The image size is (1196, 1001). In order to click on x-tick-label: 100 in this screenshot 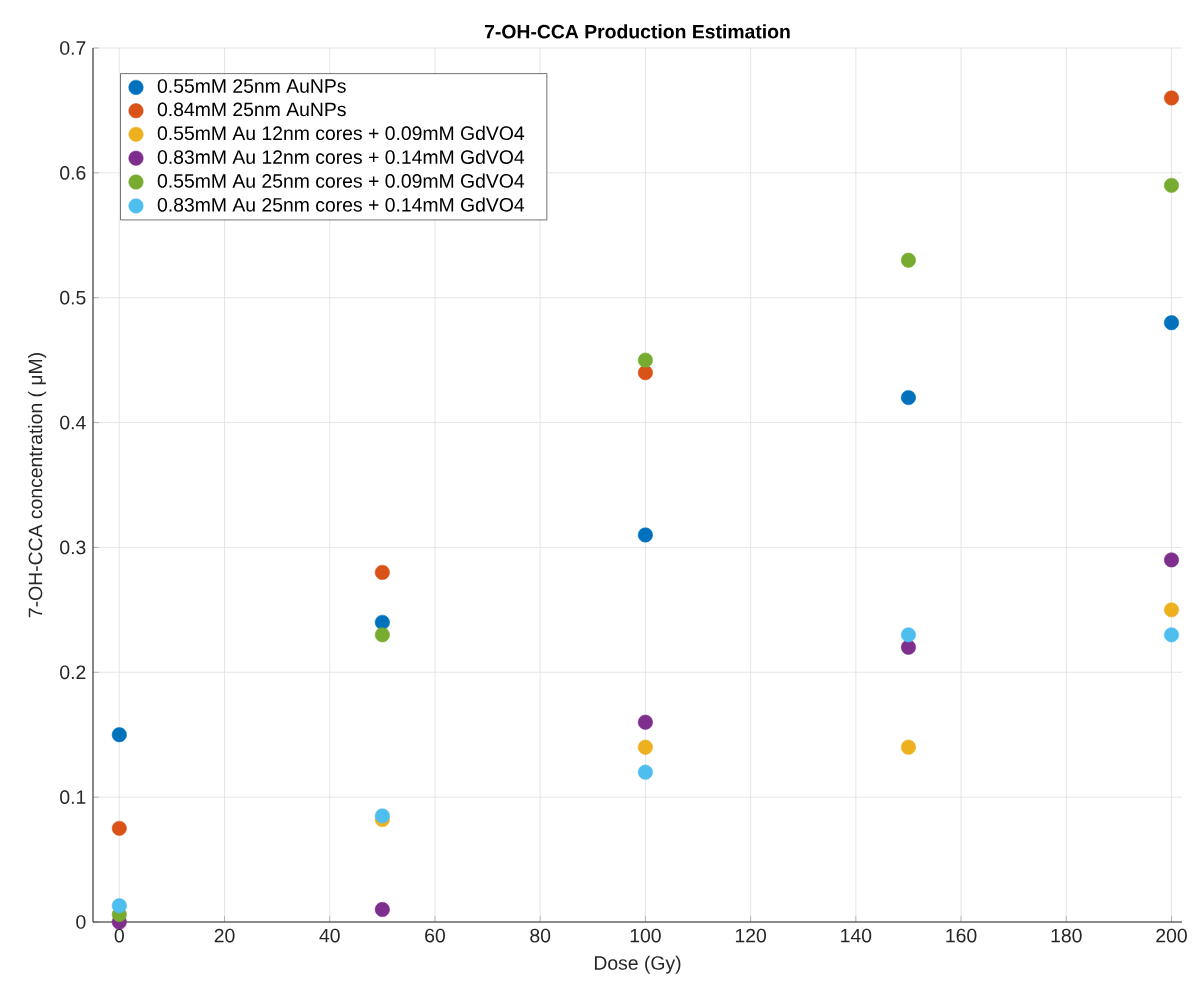, I will do `click(645, 935)`.